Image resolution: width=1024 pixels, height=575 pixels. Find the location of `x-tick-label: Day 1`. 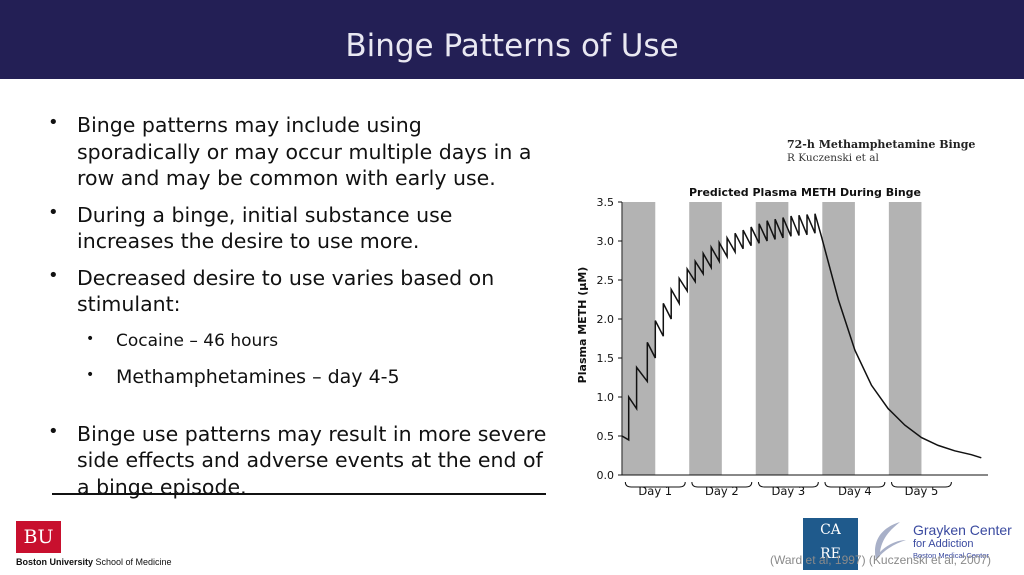

x-tick-label: Day 1 is located at coordinates (655, 491).